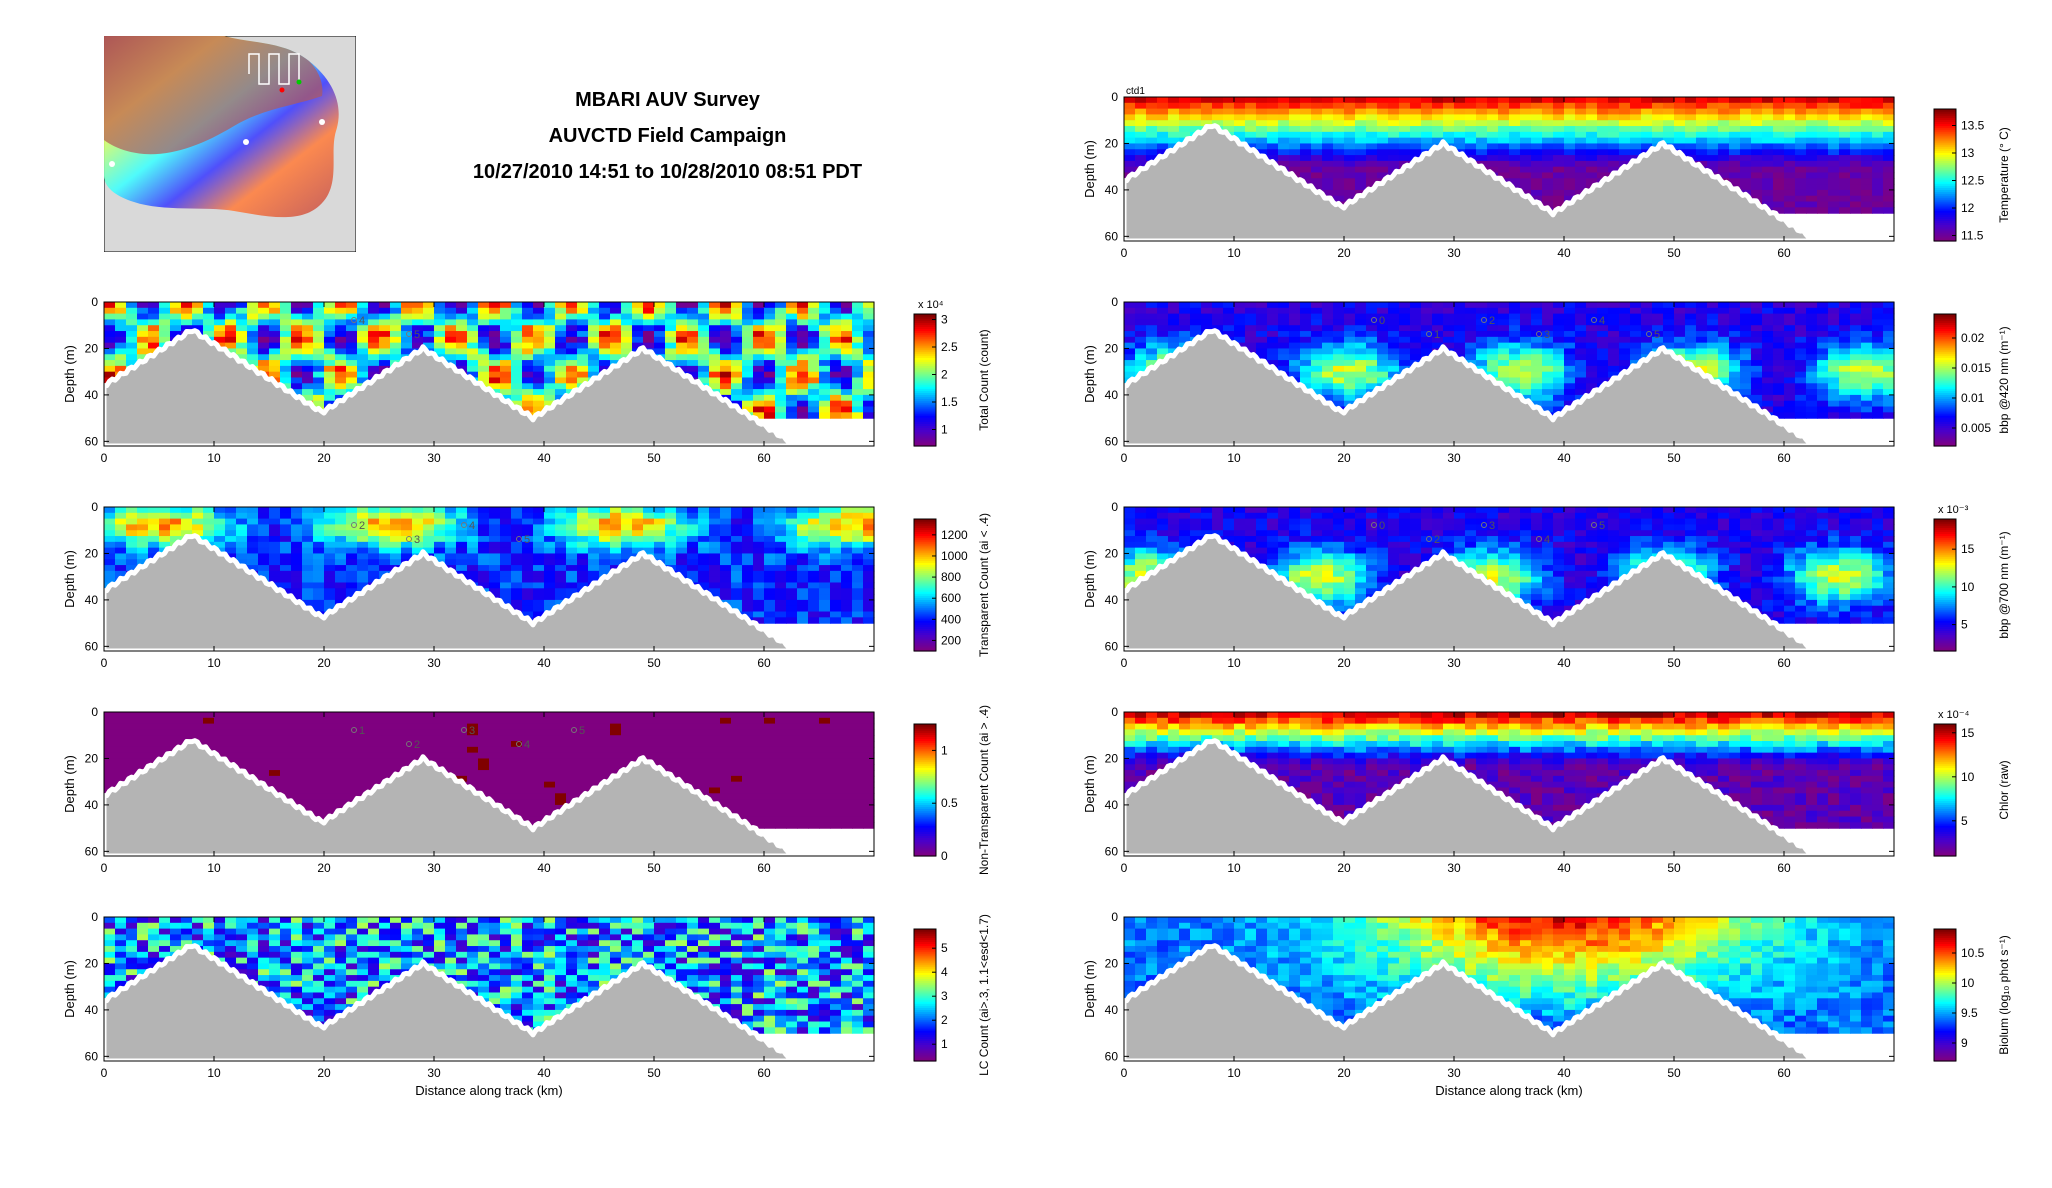  Describe the element at coordinates (324, 868) in the screenshot. I see `x-tick-label: 20` at that location.